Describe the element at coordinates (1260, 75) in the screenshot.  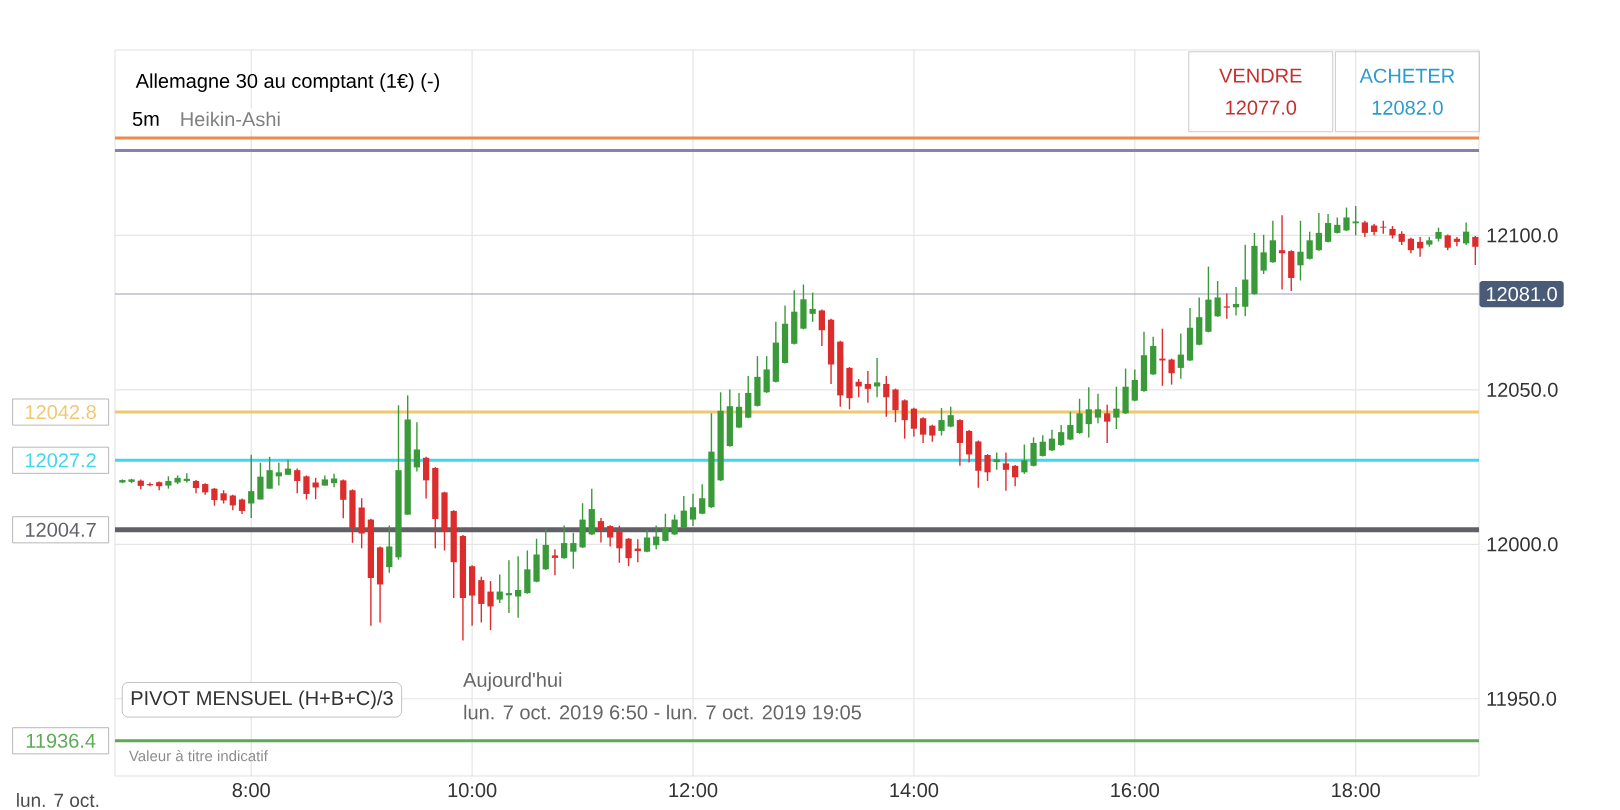
I see `annotation: VENDRE` at that location.